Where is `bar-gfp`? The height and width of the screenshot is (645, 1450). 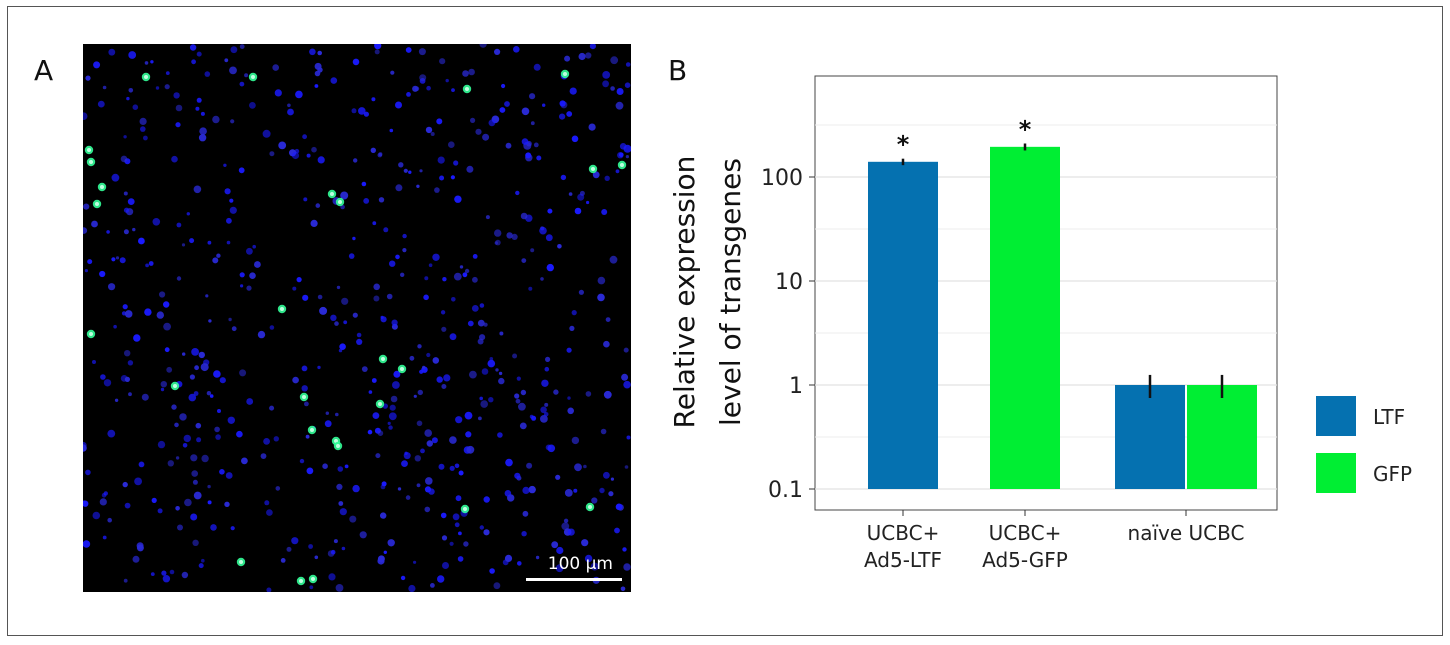 bar-gfp is located at coordinates (1025, 317).